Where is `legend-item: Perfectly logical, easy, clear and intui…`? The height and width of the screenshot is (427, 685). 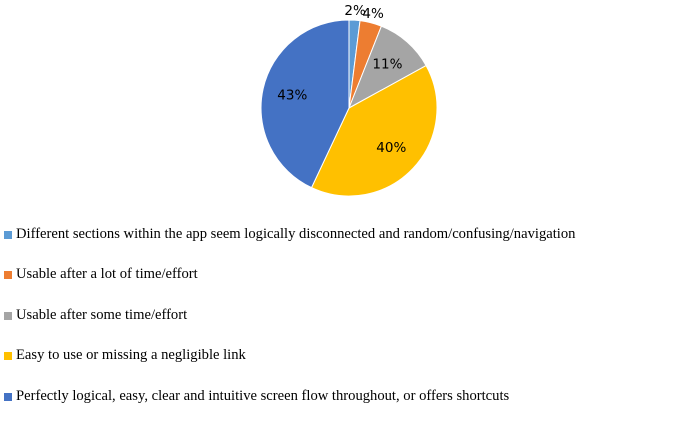 legend-item: Perfectly logical, easy, clear and intui… is located at coordinates (344, 396).